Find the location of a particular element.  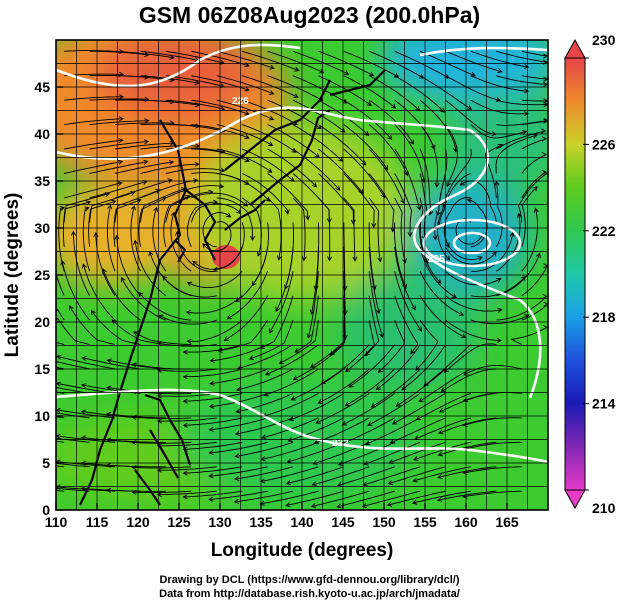

x-tick-label: 130 is located at coordinates (220, 522).